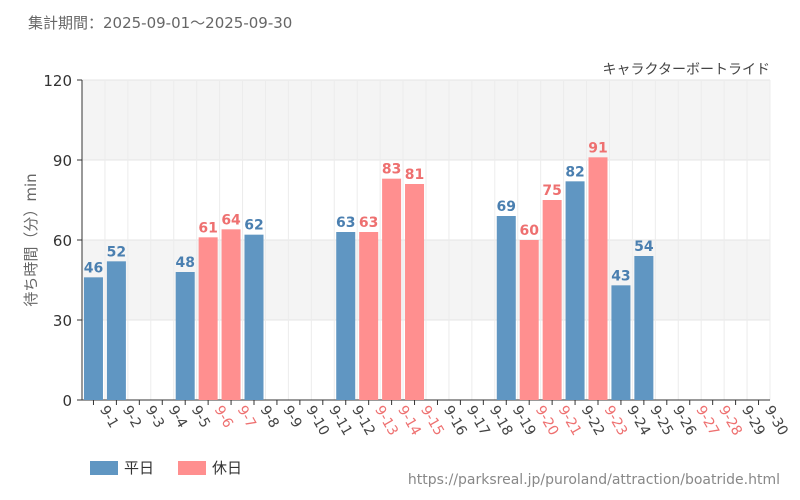 The height and width of the screenshot is (500, 800). Describe the element at coordinates (478, 421) in the screenshot. I see `x-tick-label: 9-17` at that location.